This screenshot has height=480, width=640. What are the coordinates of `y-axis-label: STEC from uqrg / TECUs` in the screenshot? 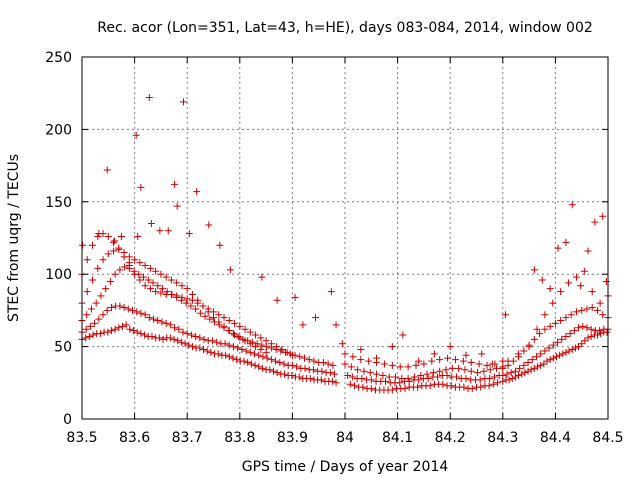 It's located at (14, 238).